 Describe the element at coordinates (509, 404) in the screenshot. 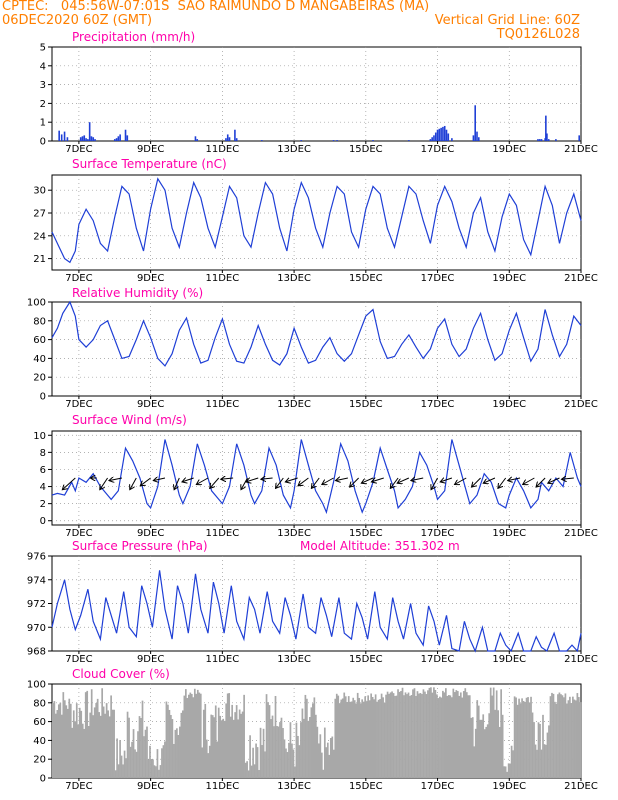

I see `panel3-xtick-label: 19DEC` at that location.